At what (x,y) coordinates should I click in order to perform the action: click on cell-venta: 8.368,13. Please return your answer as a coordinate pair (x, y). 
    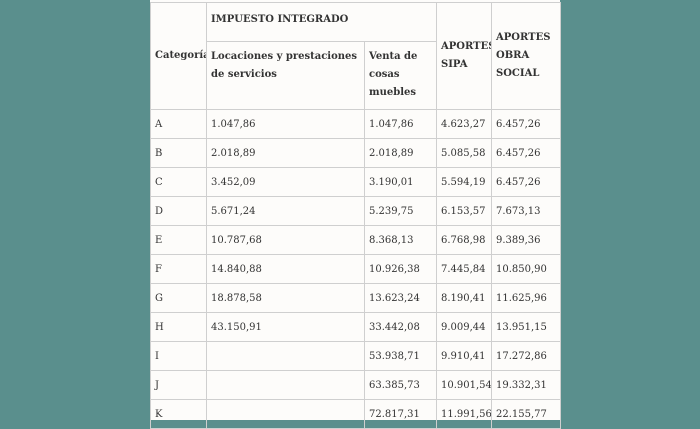
    Looking at the image, I should click on (400, 240).